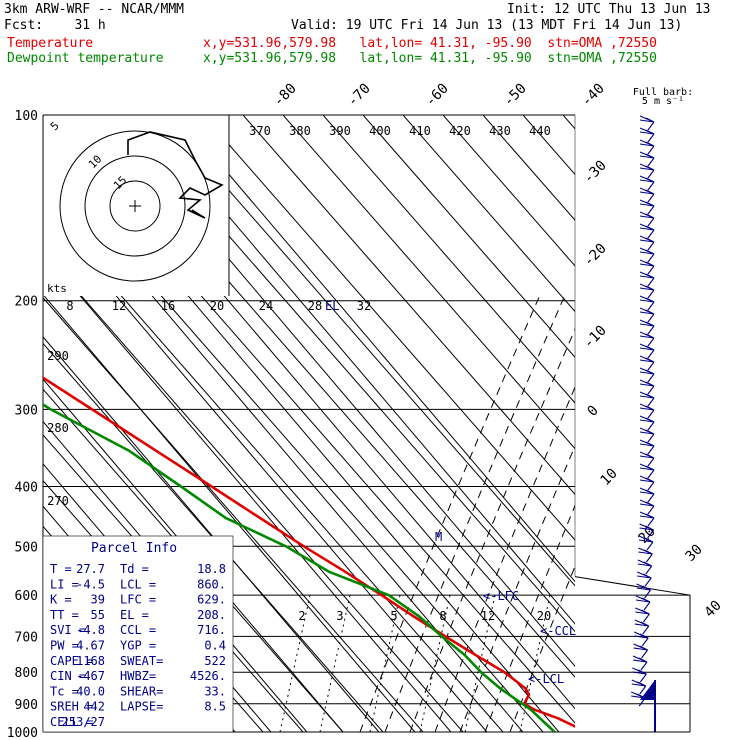 The width and height of the screenshot is (740, 740). Describe the element at coordinates (460, 131) in the screenshot. I see `theta-e-label: 420` at that location.